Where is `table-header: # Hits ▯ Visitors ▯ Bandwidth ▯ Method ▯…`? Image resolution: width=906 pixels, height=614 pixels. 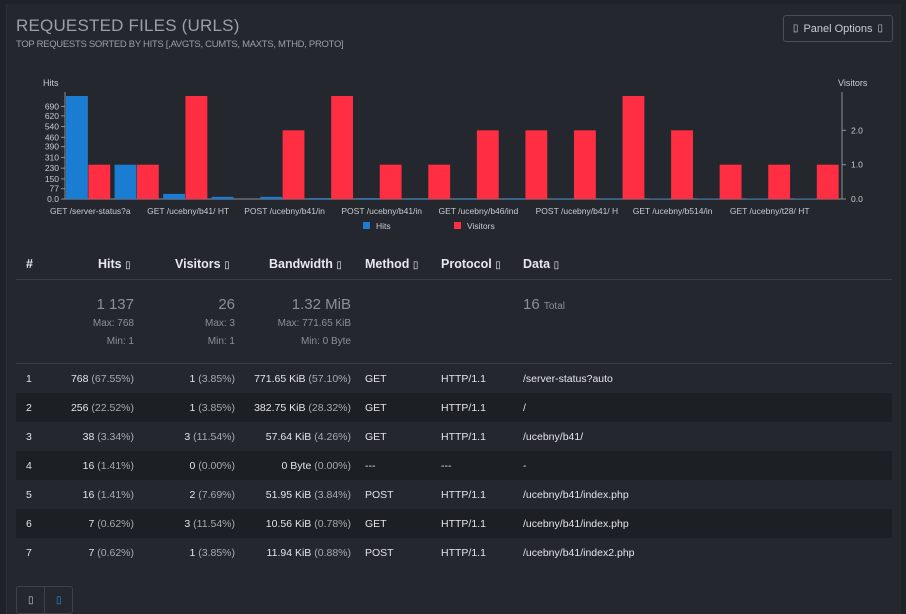
table-header: # Hits ▯ Visitors ▯ Bandwidth ▯ Method ▯… is located at coordinates (454, 265).